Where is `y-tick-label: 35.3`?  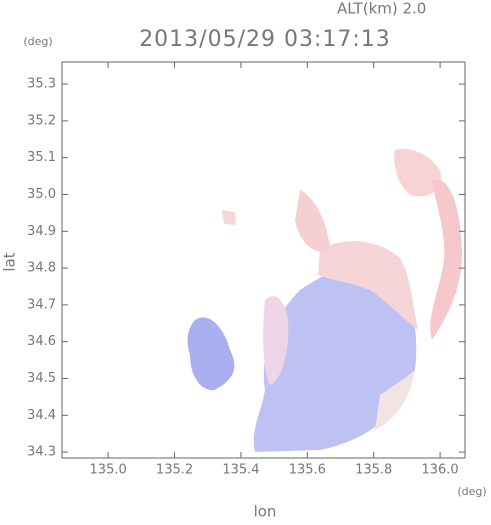
y-tick-label: 35.3 is located at coordinates (41, 84).